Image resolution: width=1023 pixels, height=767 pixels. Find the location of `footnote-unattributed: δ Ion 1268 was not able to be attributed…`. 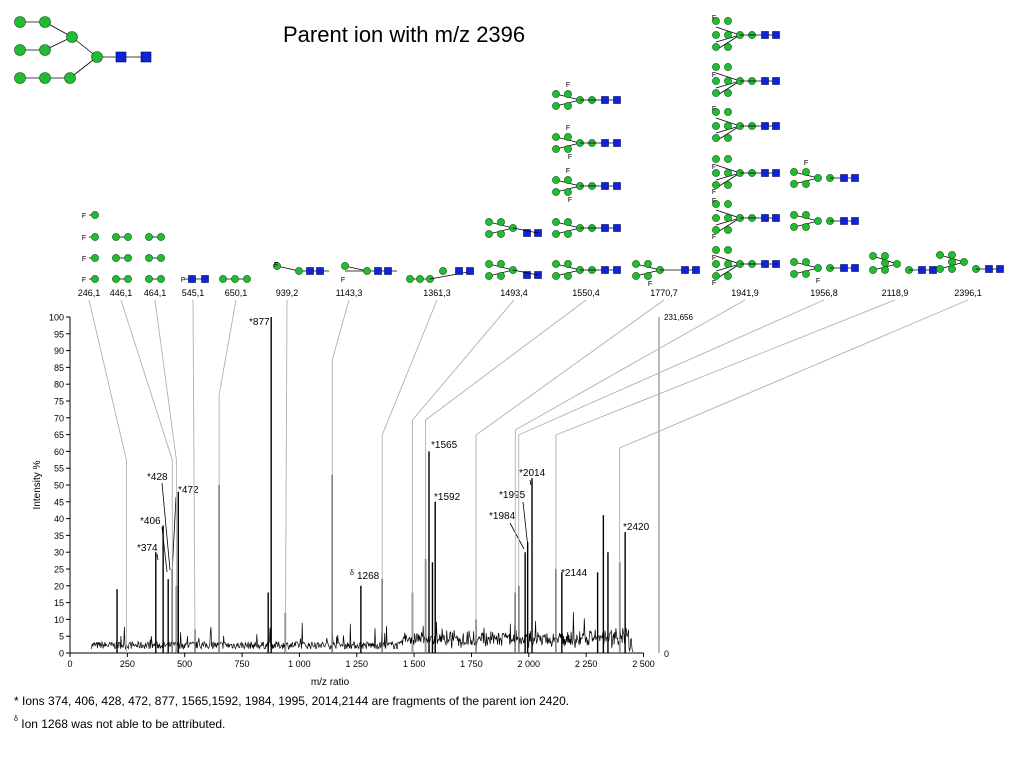

footnote-unattributed: δ Ion 1268 was not able to be attributed… is located at coordinates (120, 723).